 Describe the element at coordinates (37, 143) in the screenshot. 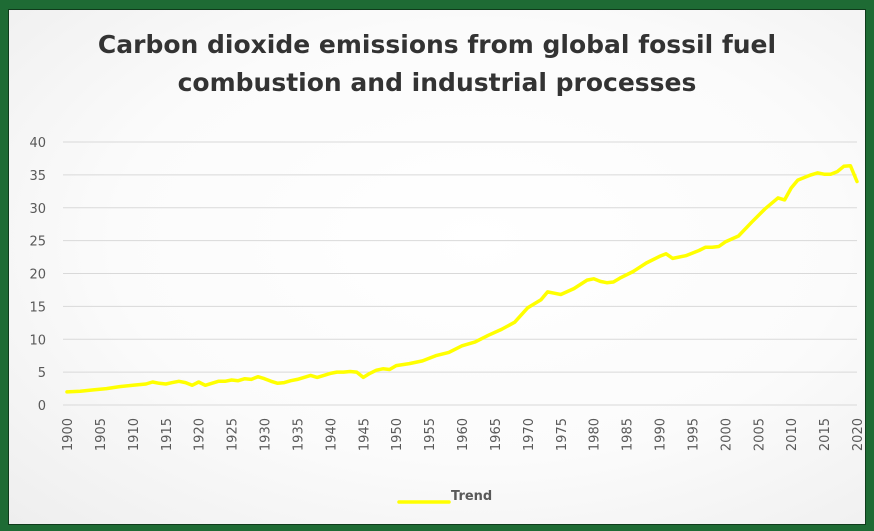

I see `y-tick-label: 40` at that location.